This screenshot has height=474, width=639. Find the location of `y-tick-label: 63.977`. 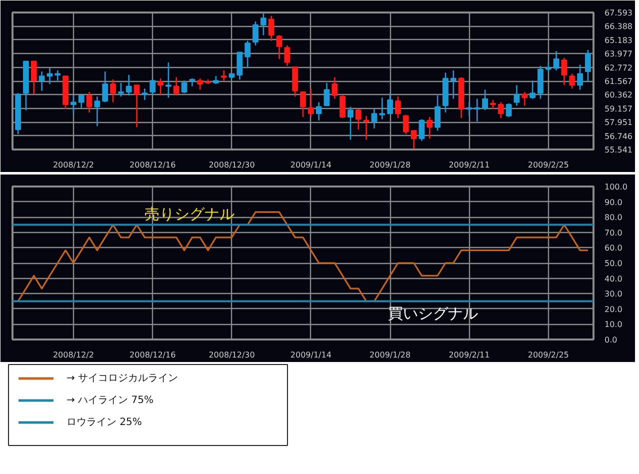

y-tick-label: 63.977 is located at coordinates (618, 54).